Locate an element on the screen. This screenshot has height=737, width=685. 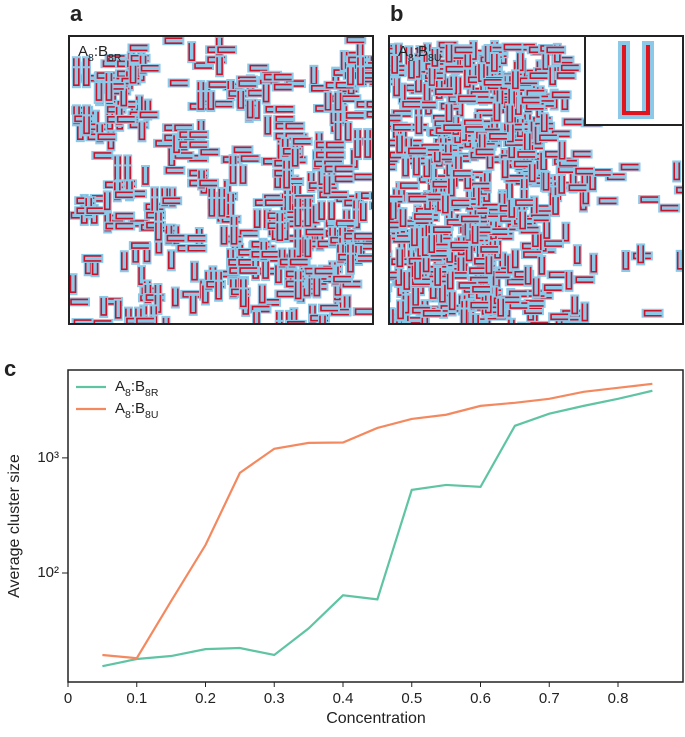
label: A8:B8U is located at coordinates (136, 410).